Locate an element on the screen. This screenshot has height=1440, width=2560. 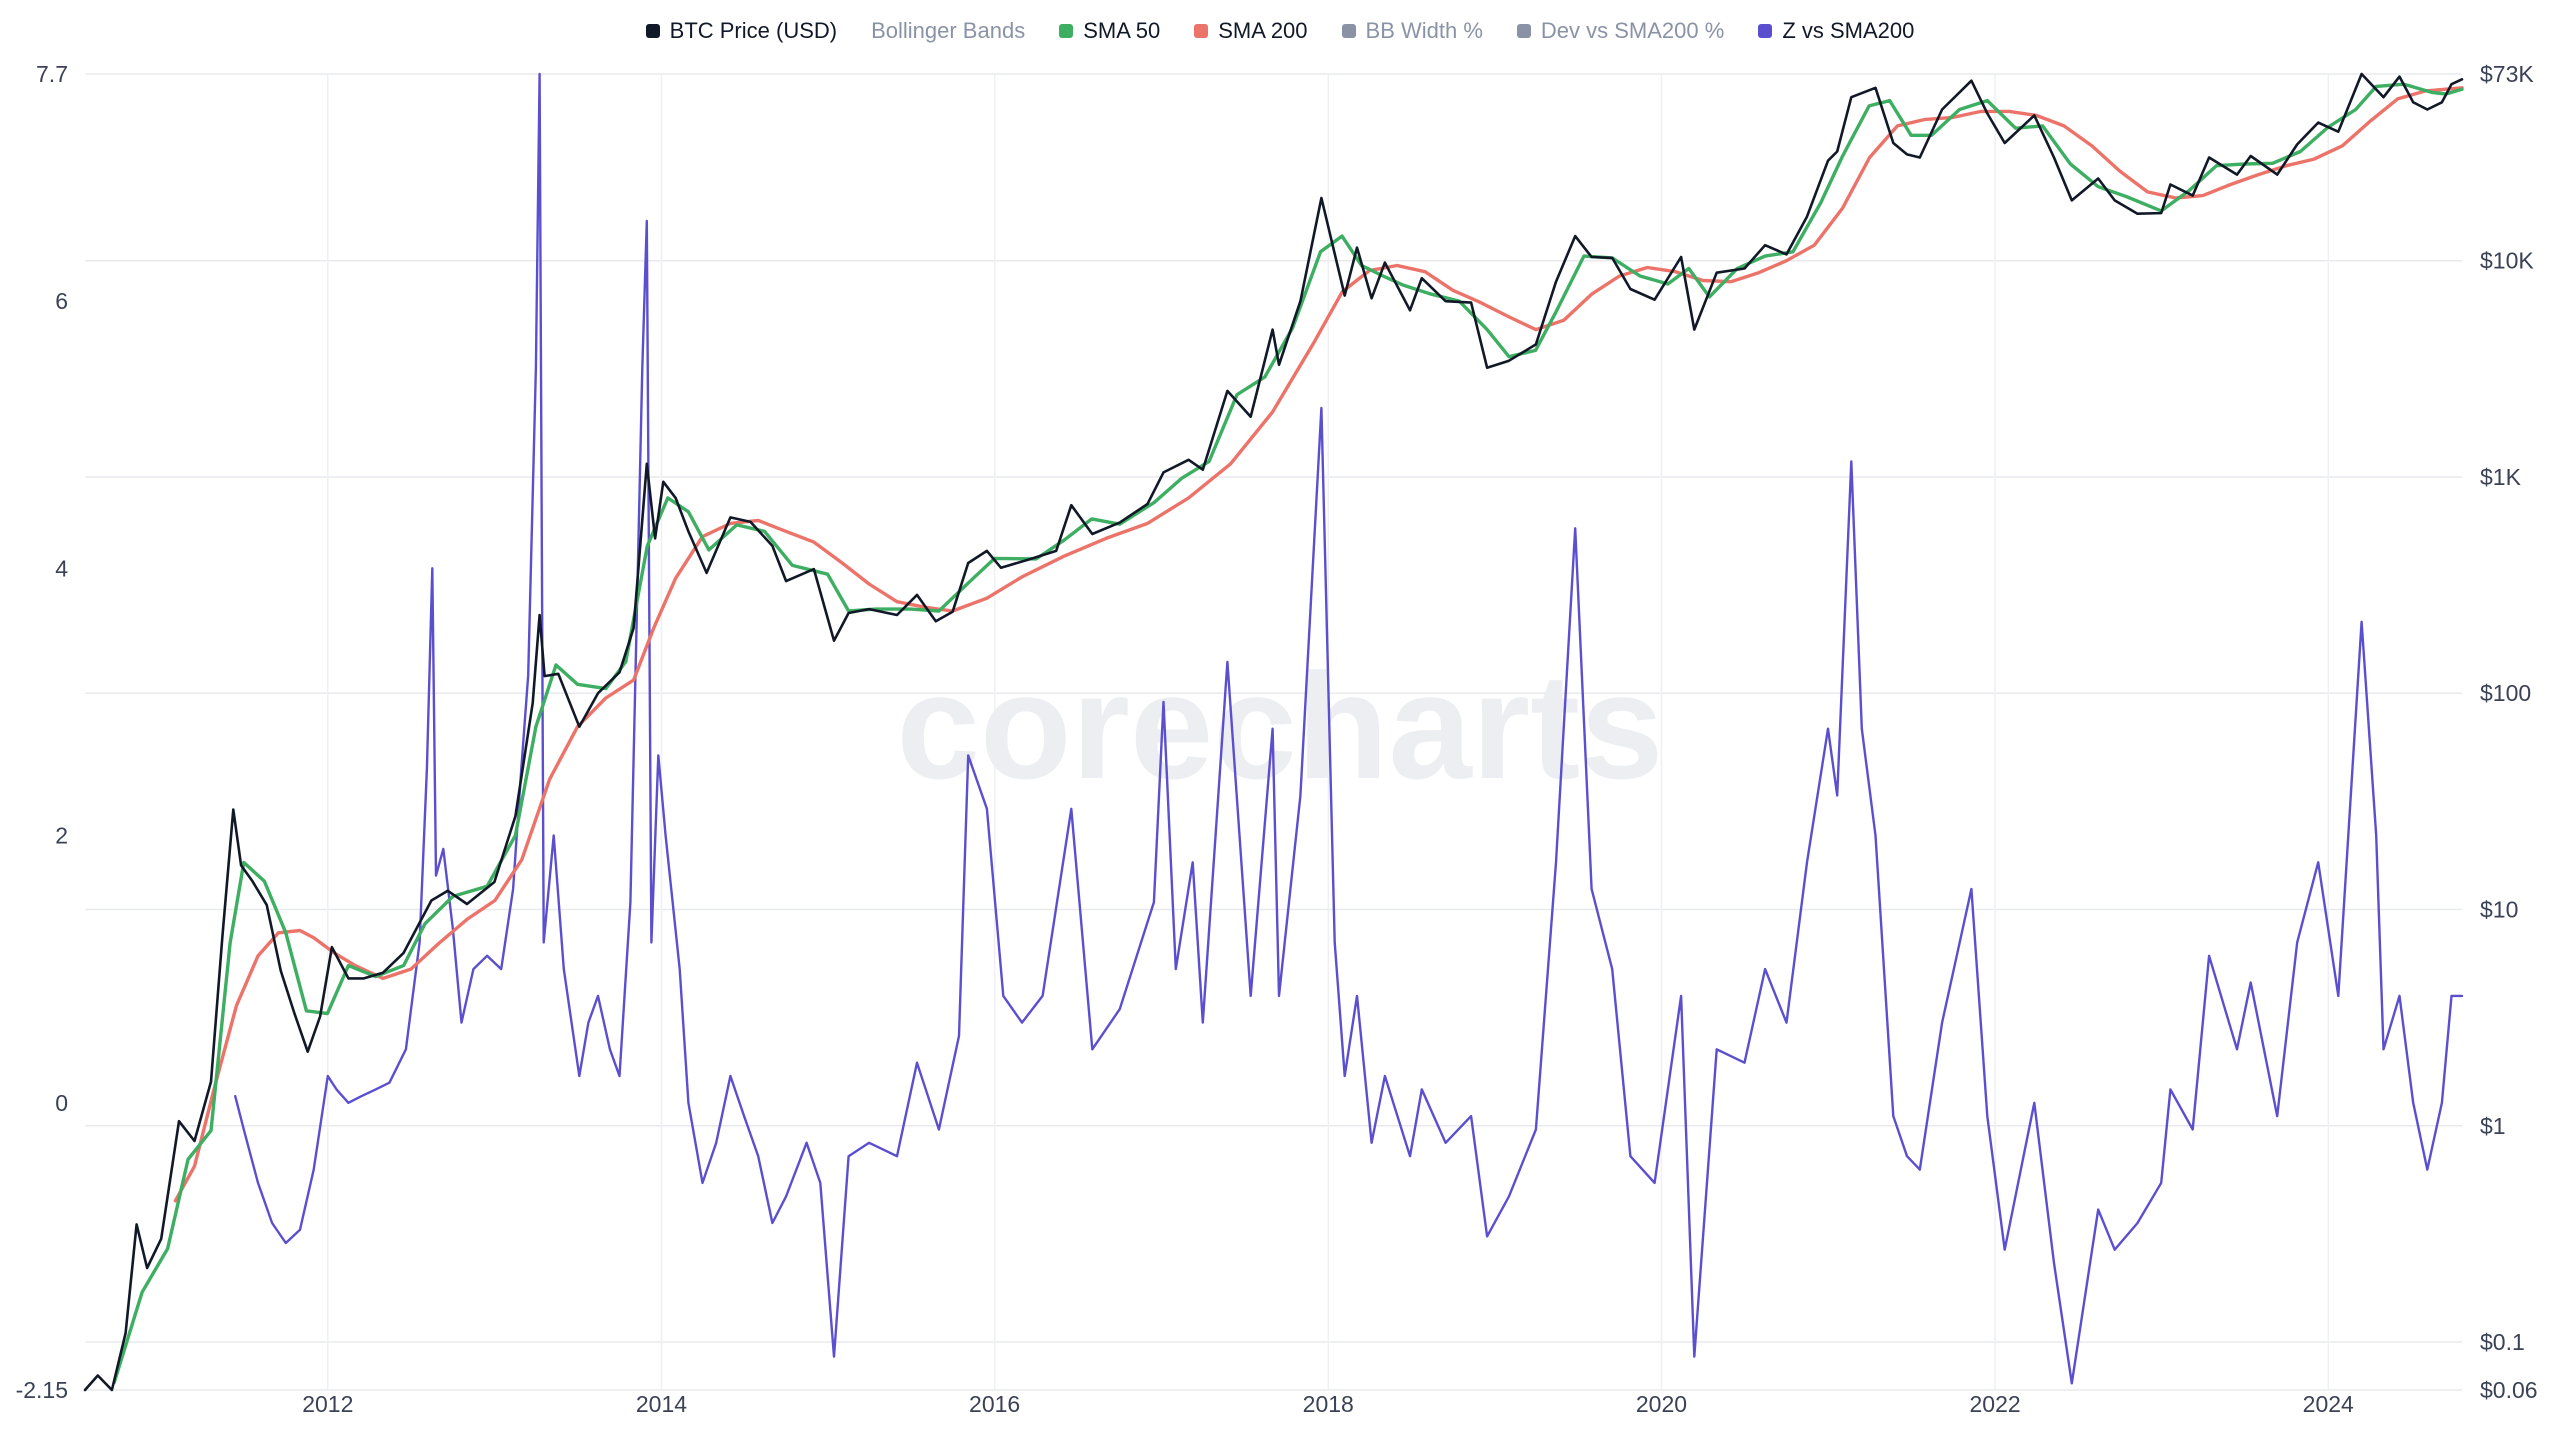
y-right-tick-label: $73K is located at coordinates (2507, 74).